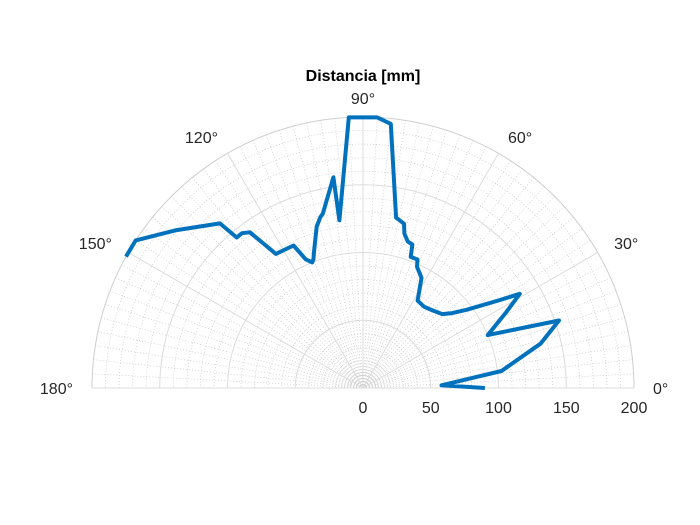 This screenshot has width=700, height=525. Describe the element at coordinates (626, 244) in the screenshot. I see `theta-tick-label: 30°` at that location.